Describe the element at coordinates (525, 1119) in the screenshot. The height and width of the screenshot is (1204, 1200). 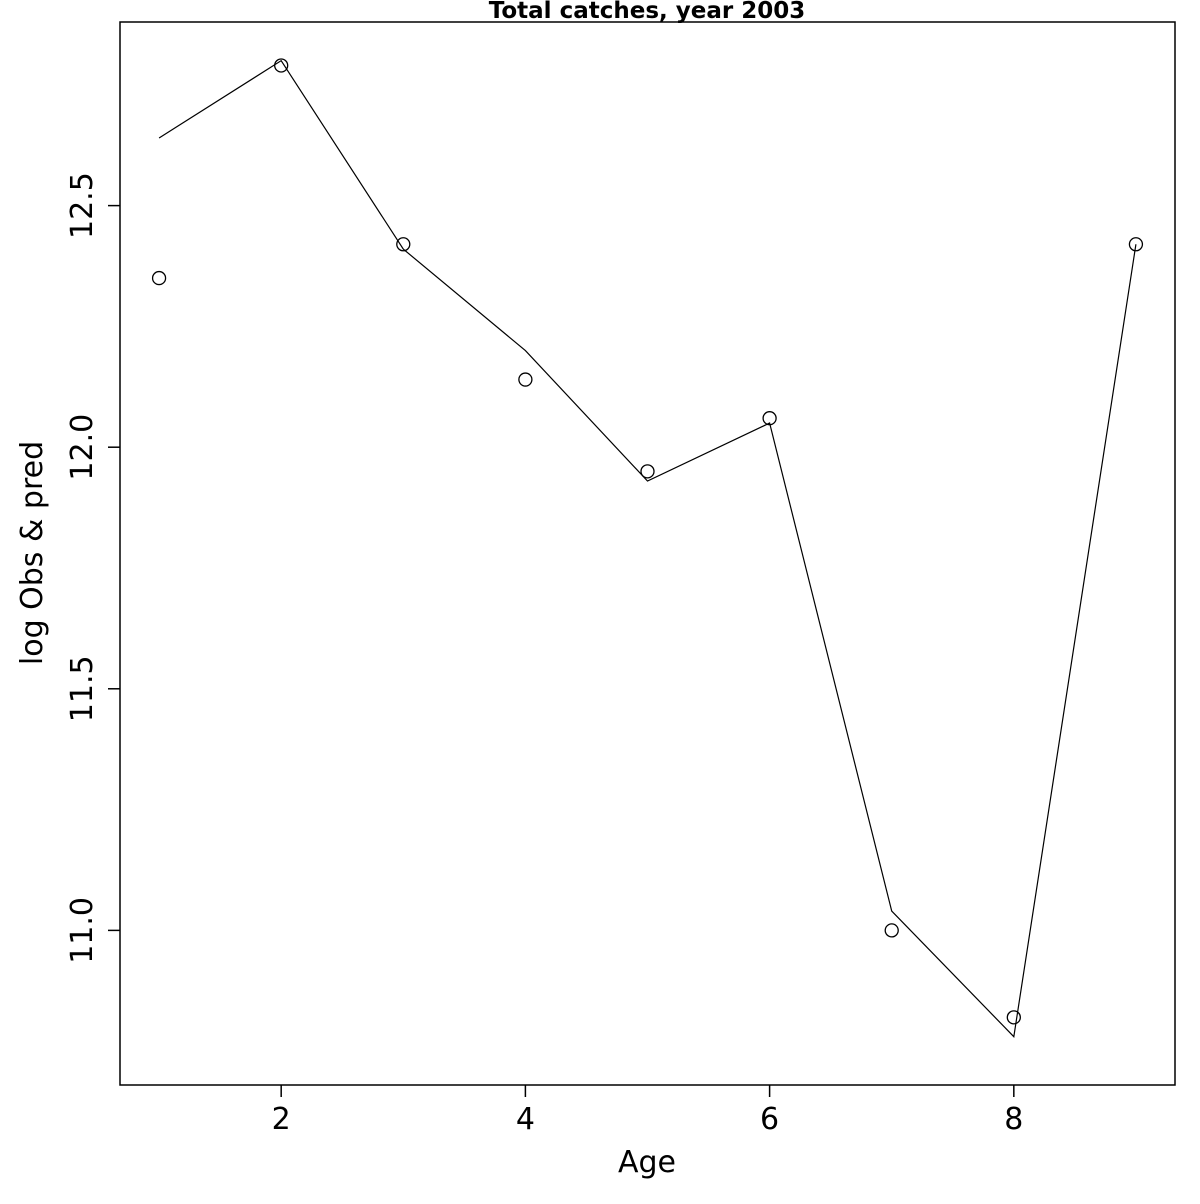
I see `x-tick-label: 4` at that location.